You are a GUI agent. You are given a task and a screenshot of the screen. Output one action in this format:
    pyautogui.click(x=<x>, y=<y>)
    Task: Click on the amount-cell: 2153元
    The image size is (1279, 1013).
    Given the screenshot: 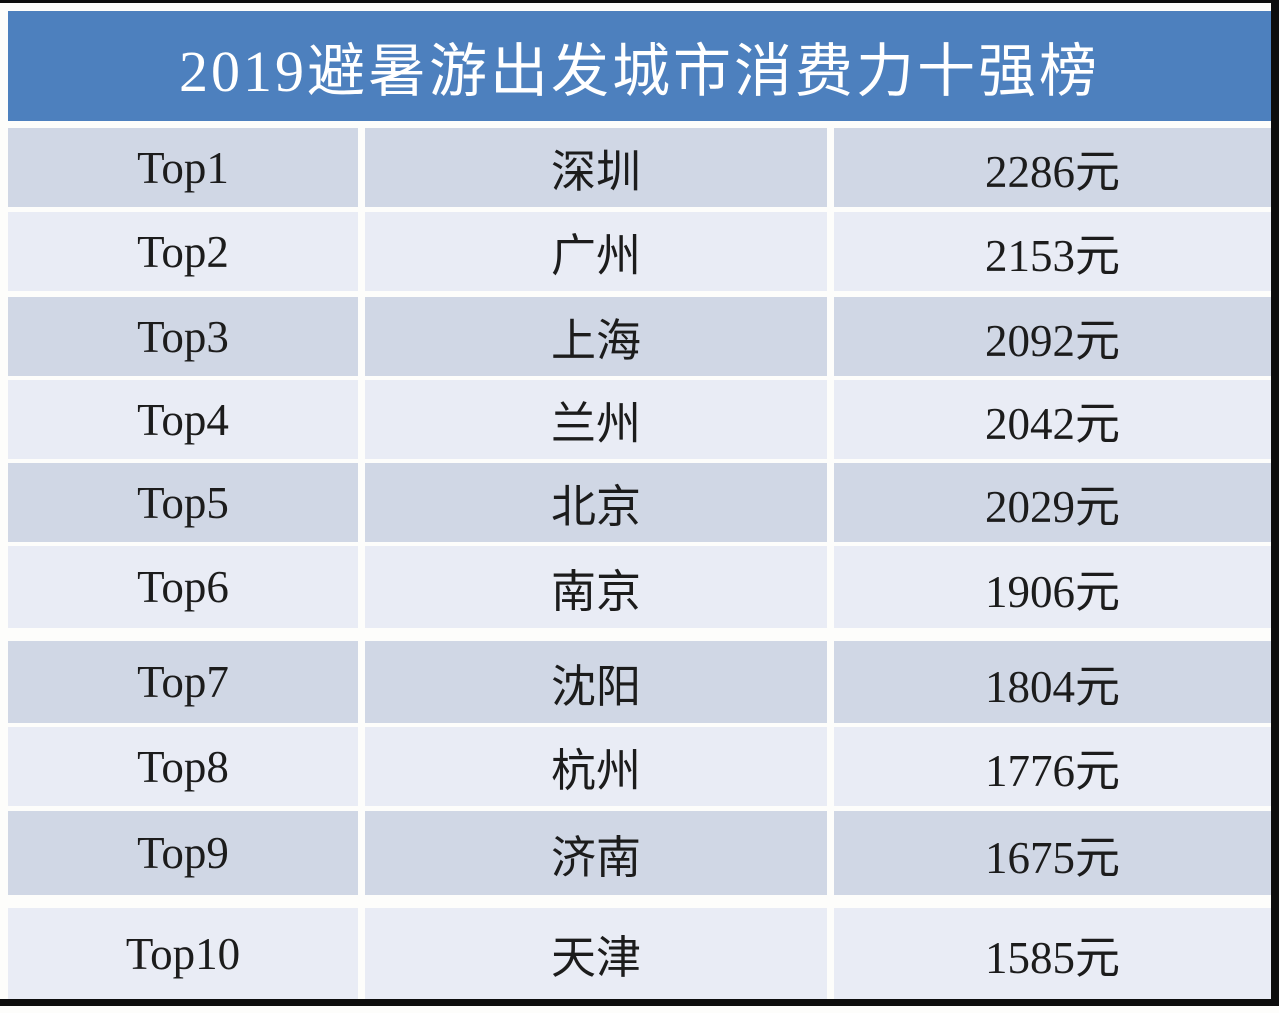 What is the action you would take?
    pyautogui.click(x=1052, y=251)
    